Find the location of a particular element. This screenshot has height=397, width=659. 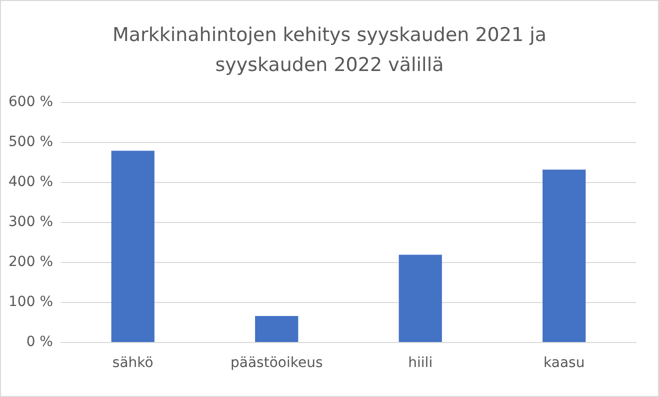

y-tick-label: 400 % is located at coordinates (30, 182).